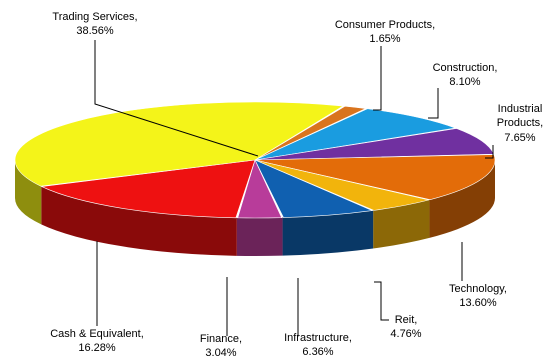 The width and height of the screenshot is (558, 362). Describe the element at coordinates (94, 17) in the screenshot. I see `slice-label: Trading Services,` at that location.